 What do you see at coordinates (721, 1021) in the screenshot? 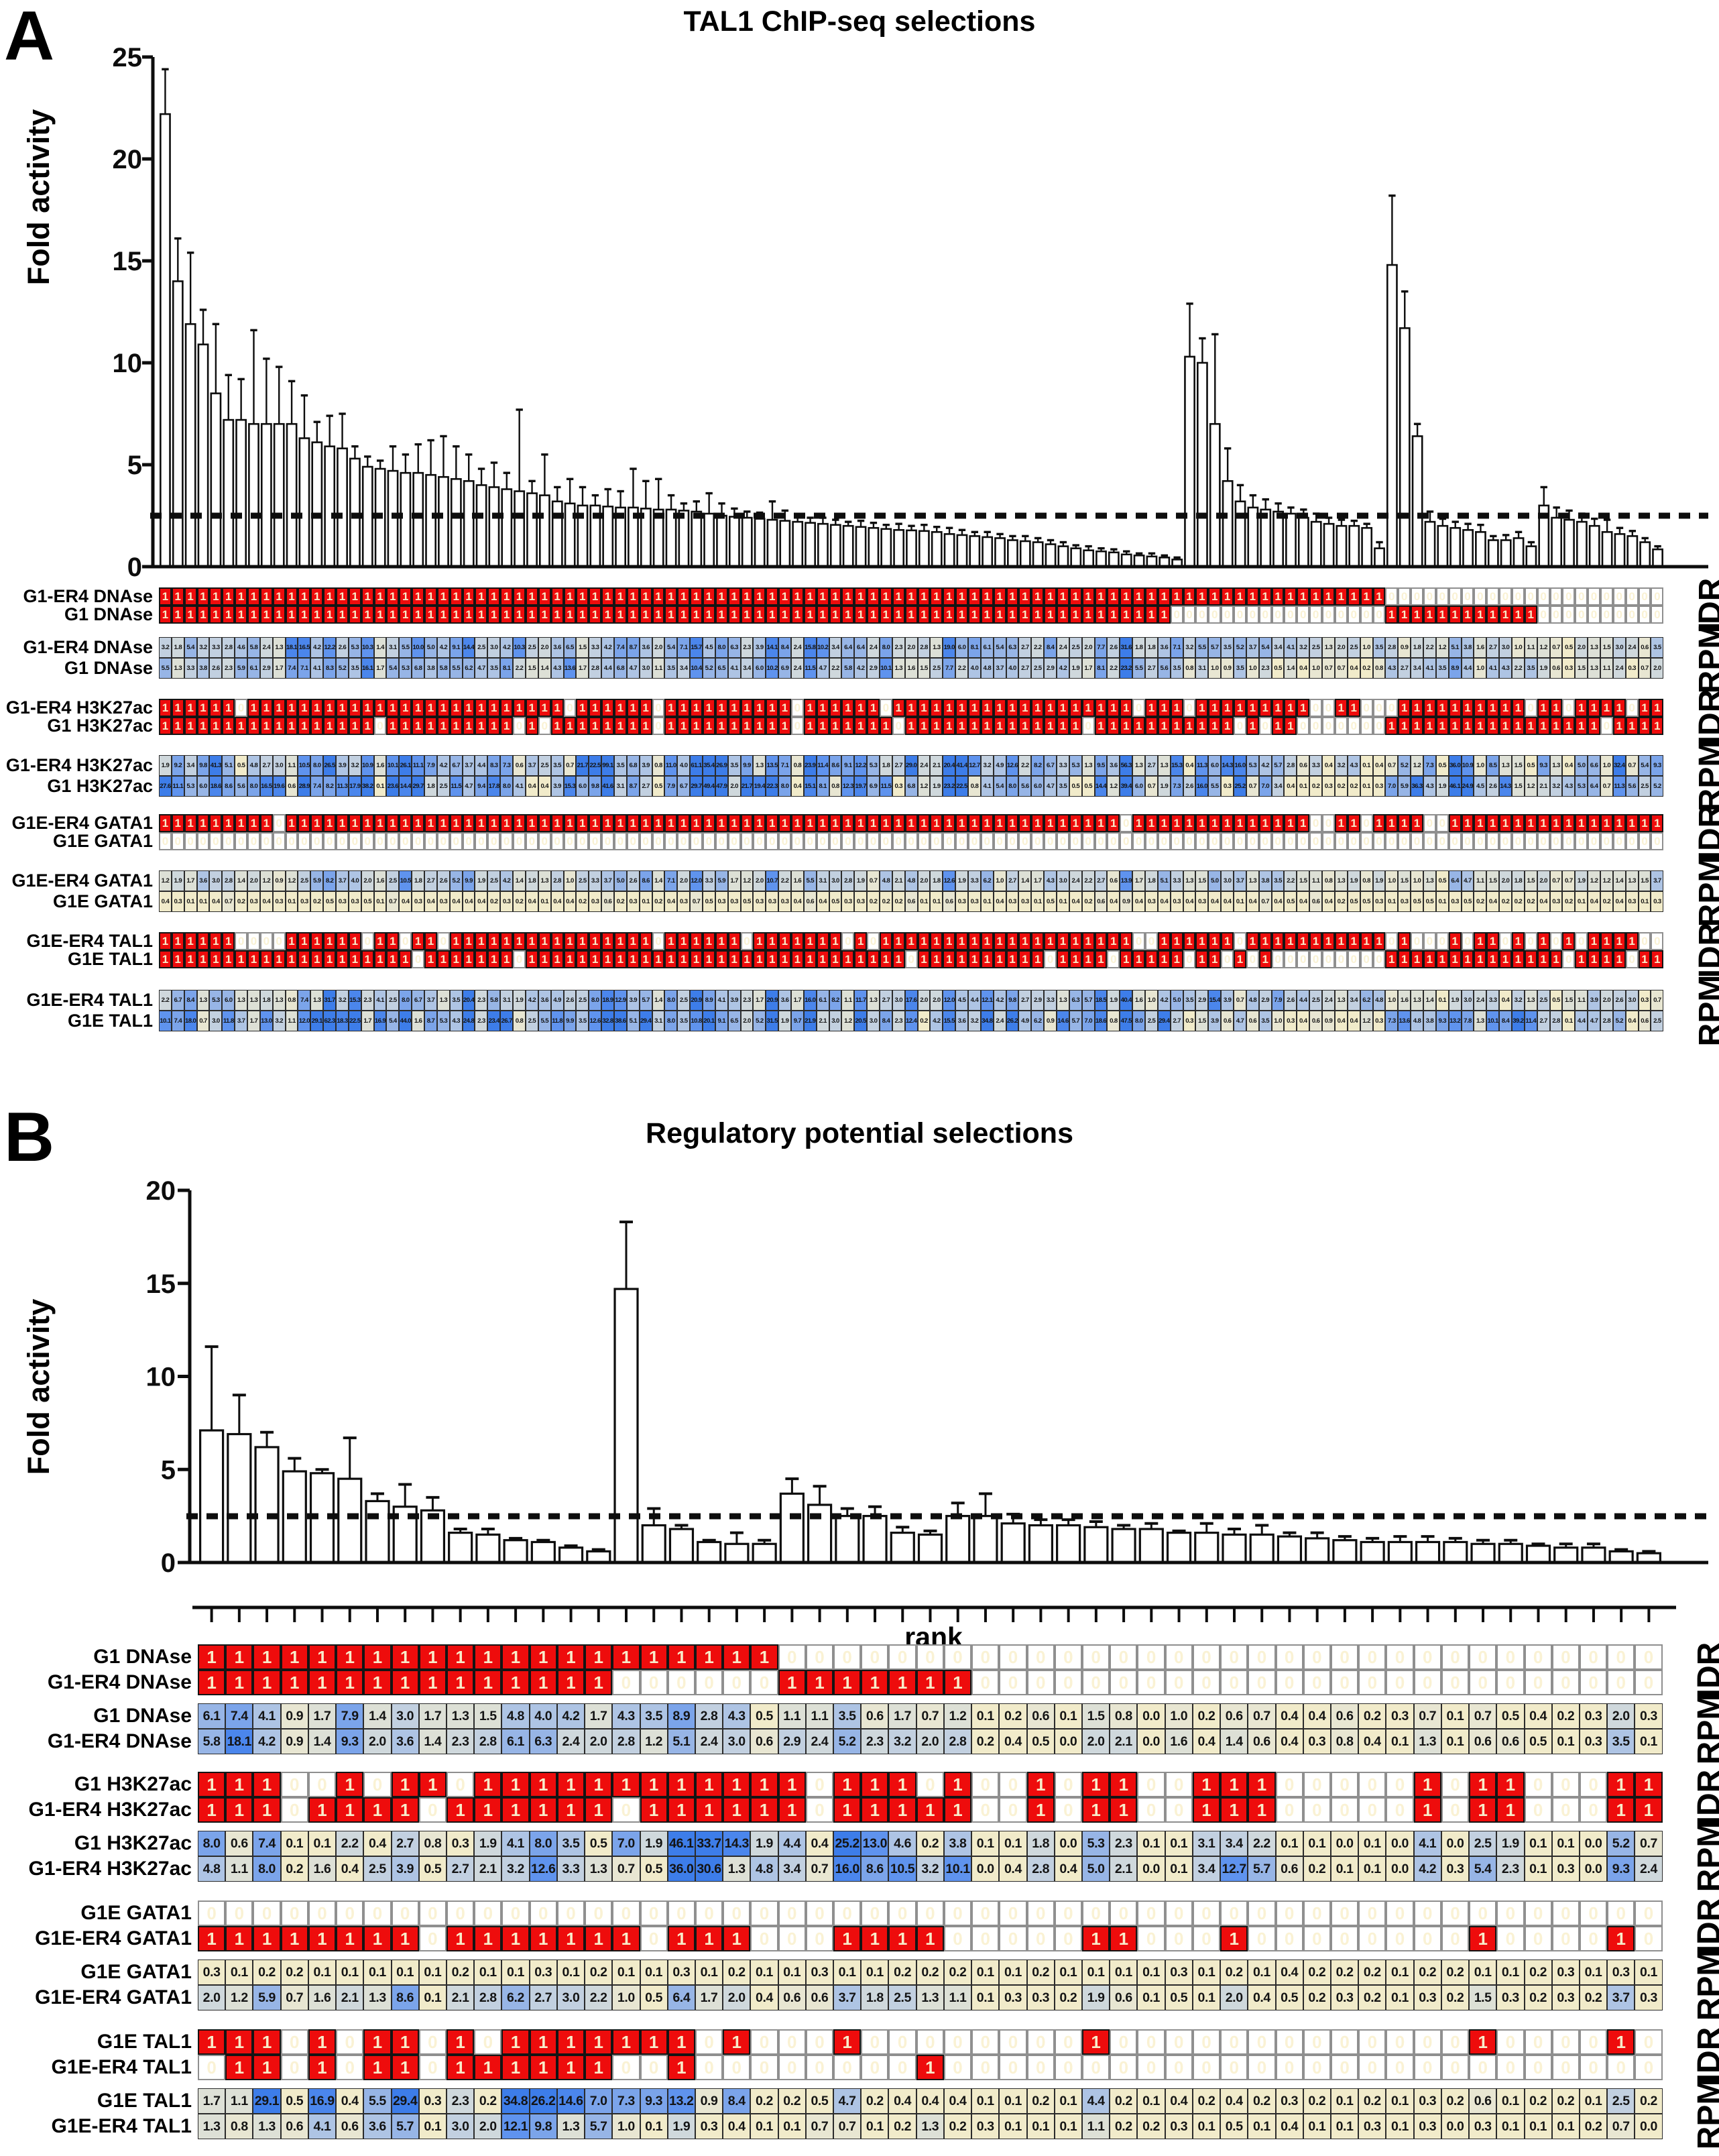
I see `rpm-cell: 9.1` at bounding box center [721, 1021].